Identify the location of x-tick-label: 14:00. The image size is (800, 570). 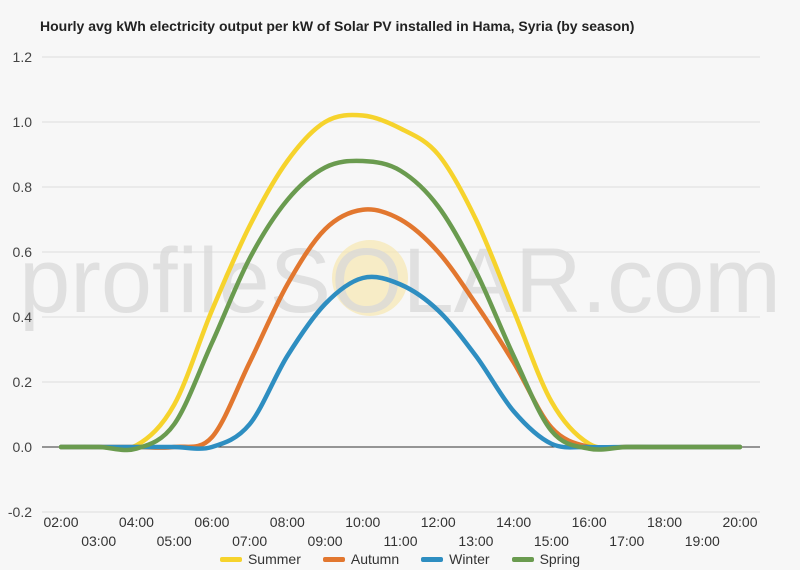
(513, 522).